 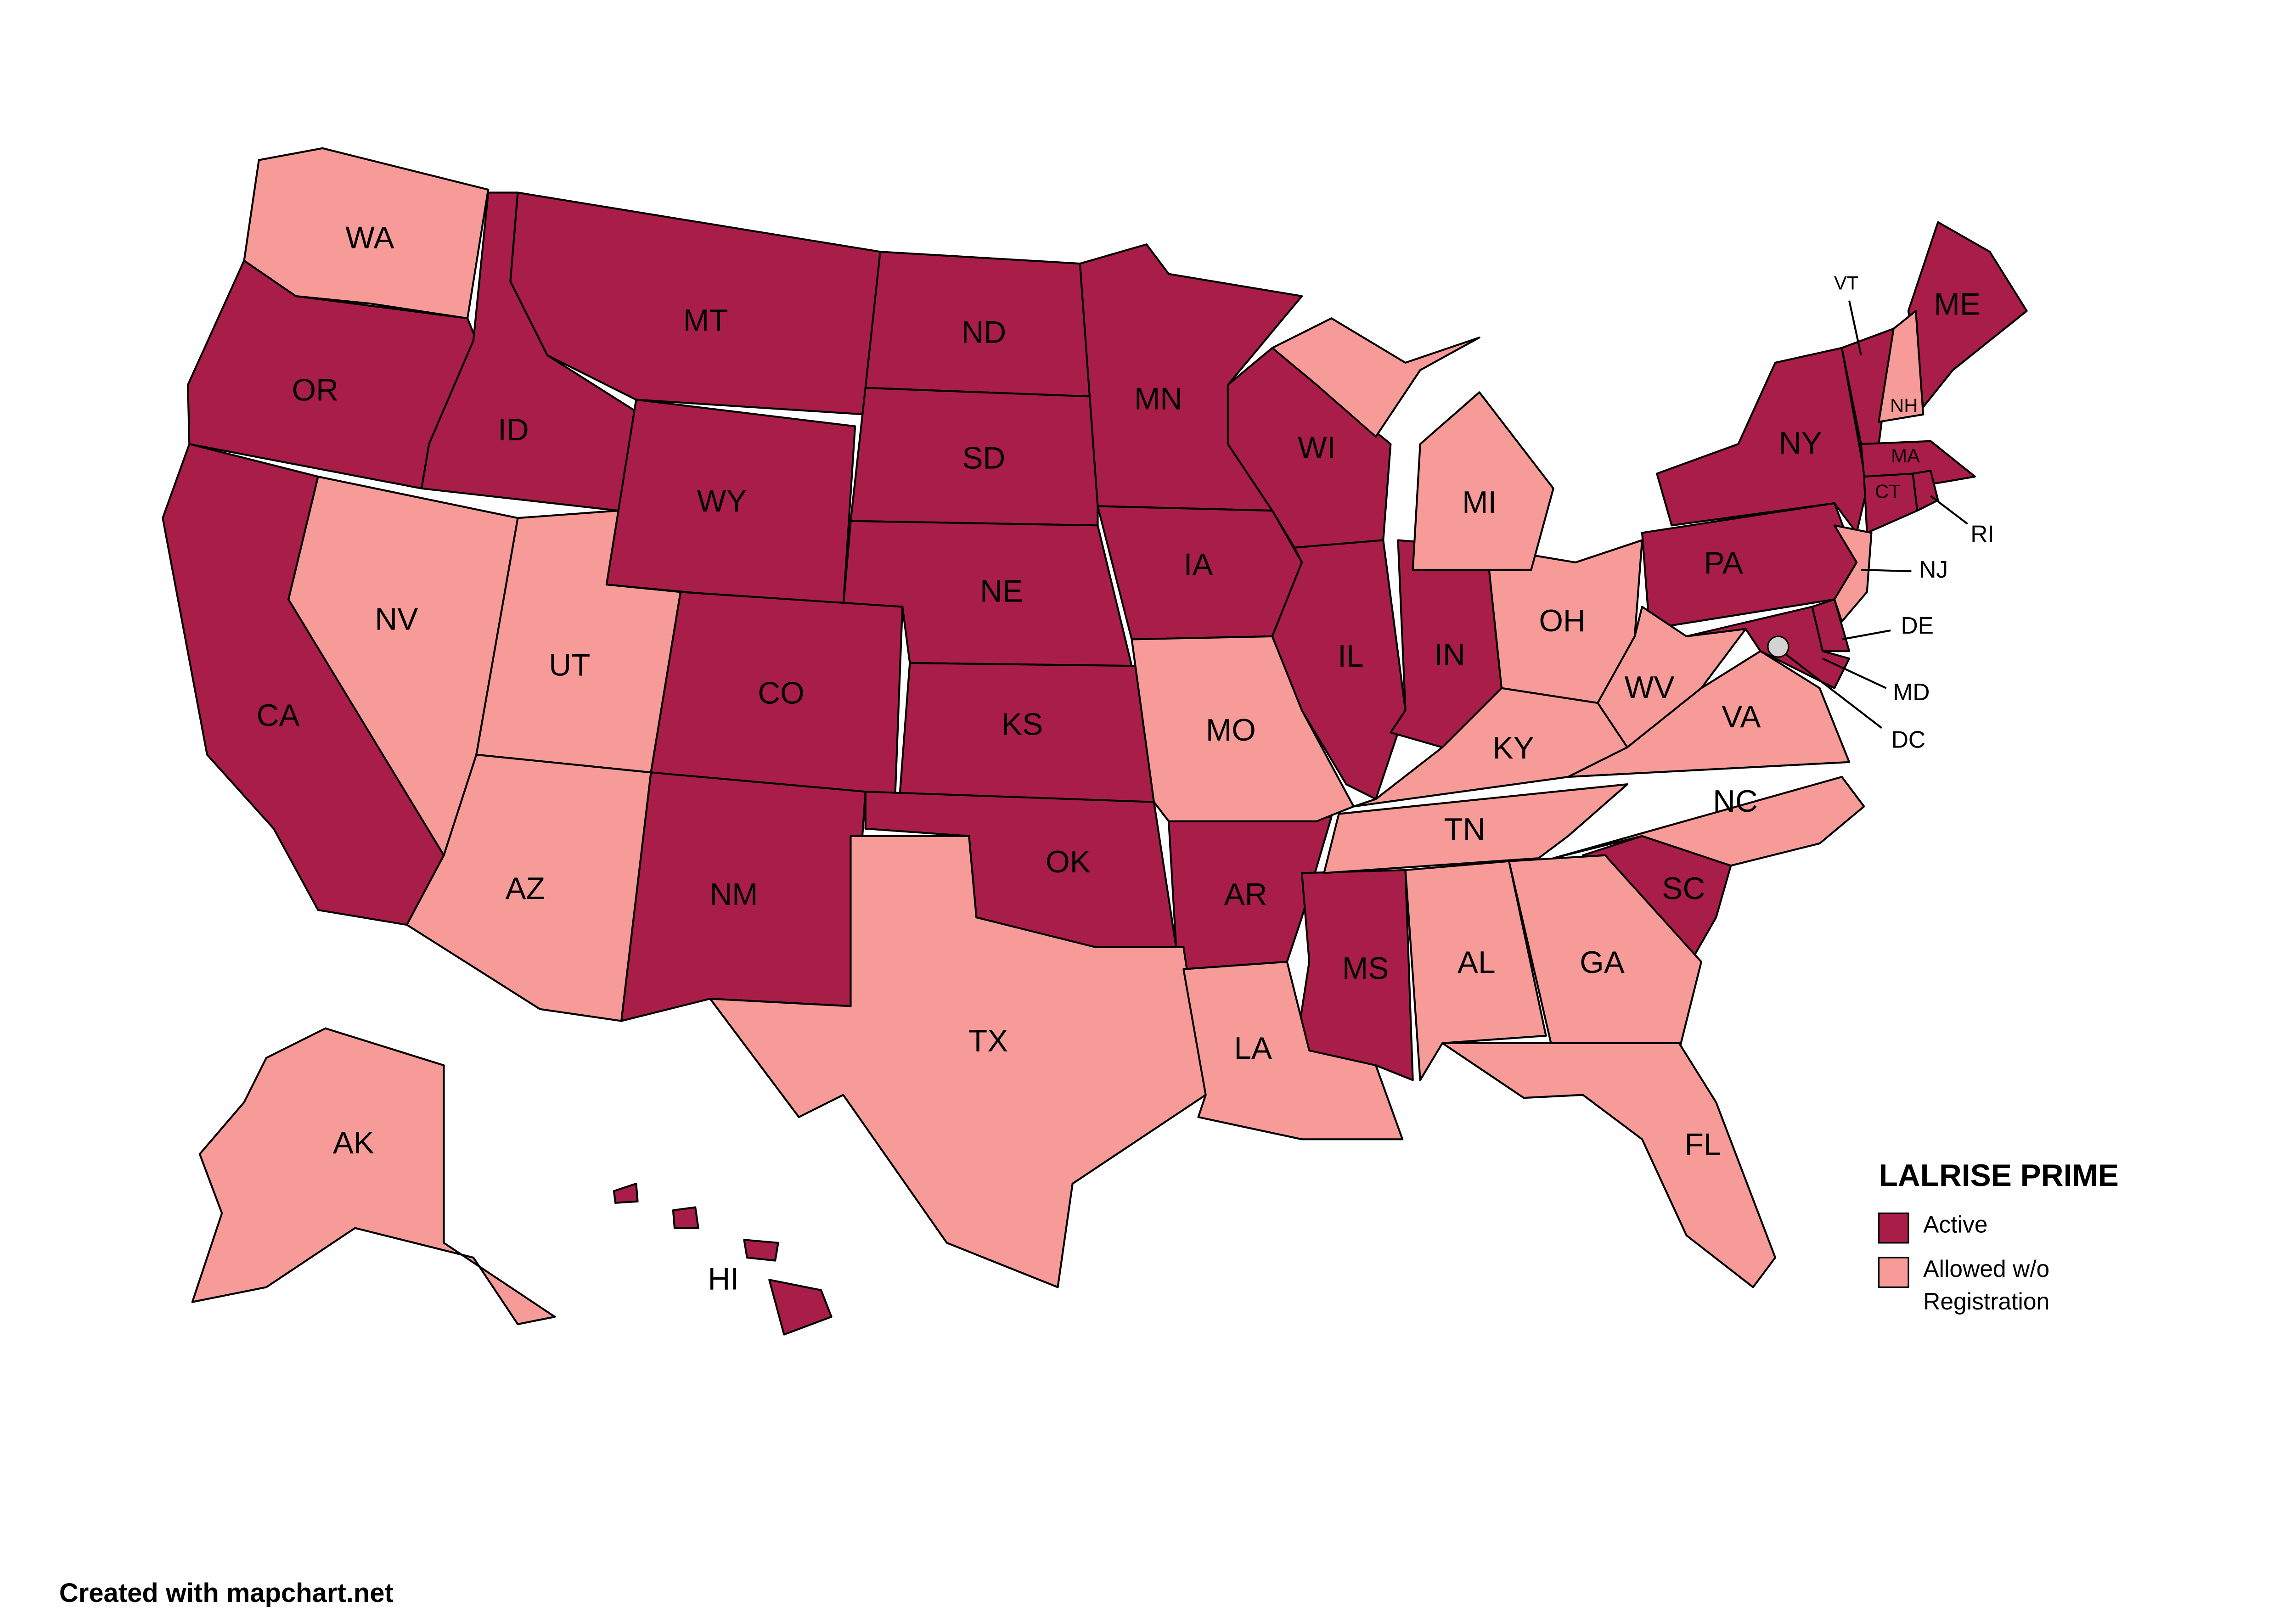 What do you see at coordinates (1957, 304) in the screenshot?
I see `state-label: ME` at bounding box center [1957, 304].